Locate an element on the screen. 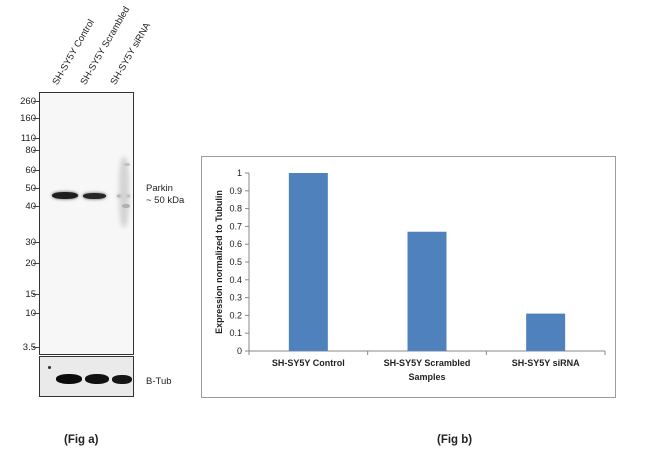 This screenshot has width=650, height=456. y-tick-label: 0.4 is located at coordinates (235, 280).